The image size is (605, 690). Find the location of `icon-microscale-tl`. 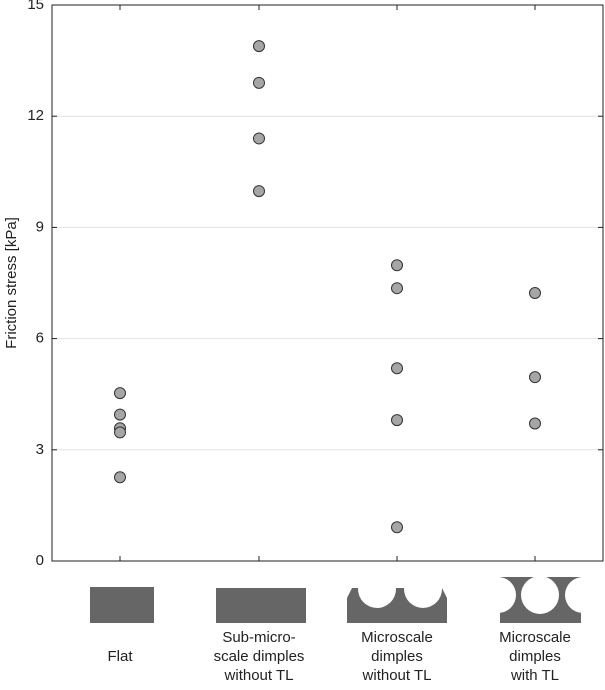

icon-microscale-tl is located at coordinates (540, 598).